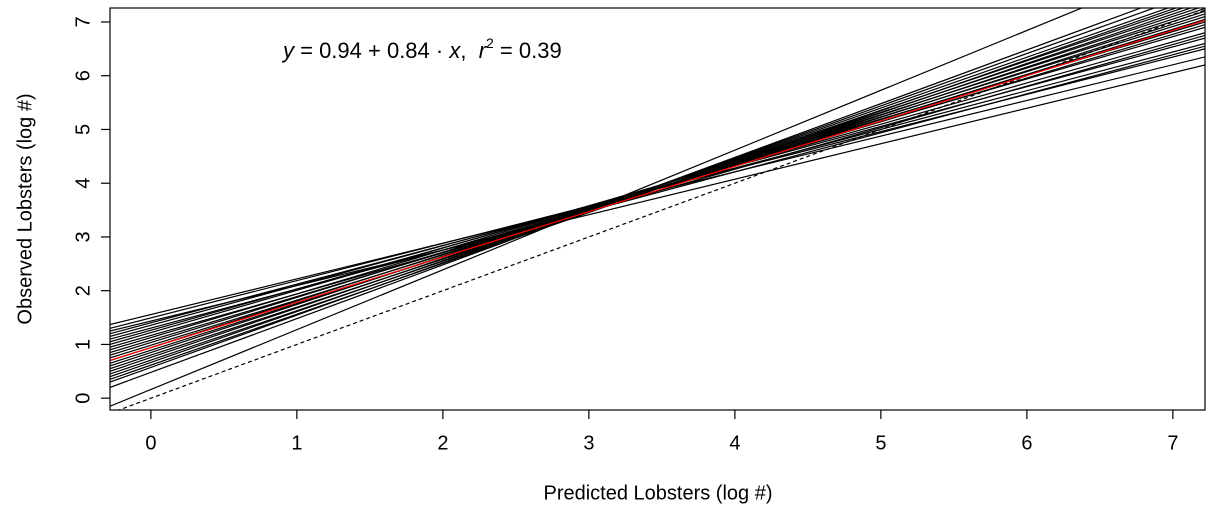  Describe the element at coordinates (83, 290) in the screenshot. I see `y-tick-label: 2` at that location.